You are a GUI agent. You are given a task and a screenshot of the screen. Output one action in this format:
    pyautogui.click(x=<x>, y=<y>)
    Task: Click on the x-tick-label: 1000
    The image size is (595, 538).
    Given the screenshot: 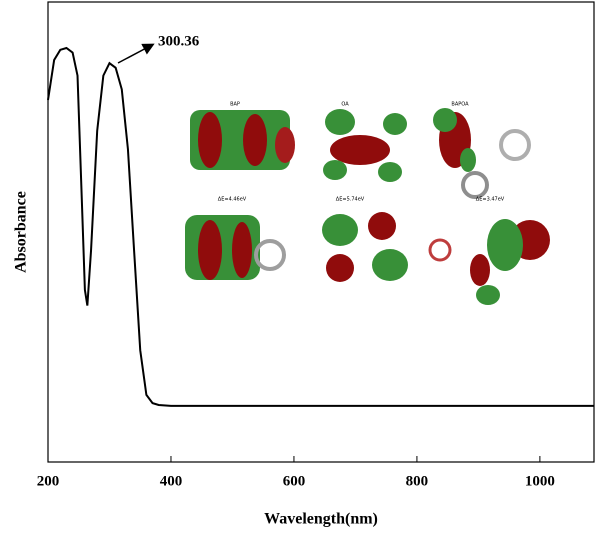 What is the action you would take?
    pyautogui.click(x=540, y=481)
    